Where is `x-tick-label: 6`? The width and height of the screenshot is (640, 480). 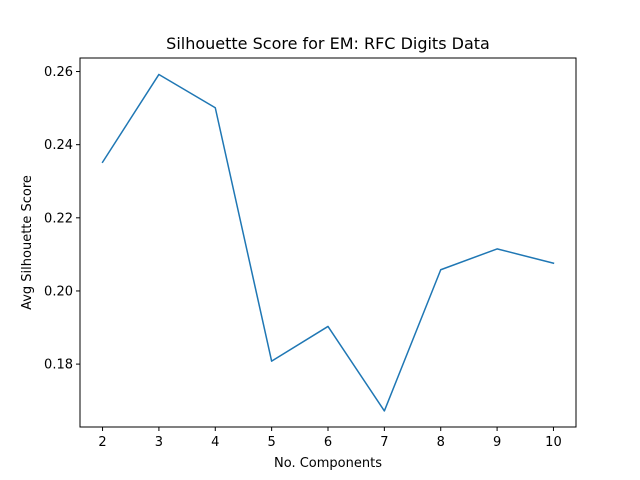
x-tick-label: 6 is located at coordinates (328, 442).